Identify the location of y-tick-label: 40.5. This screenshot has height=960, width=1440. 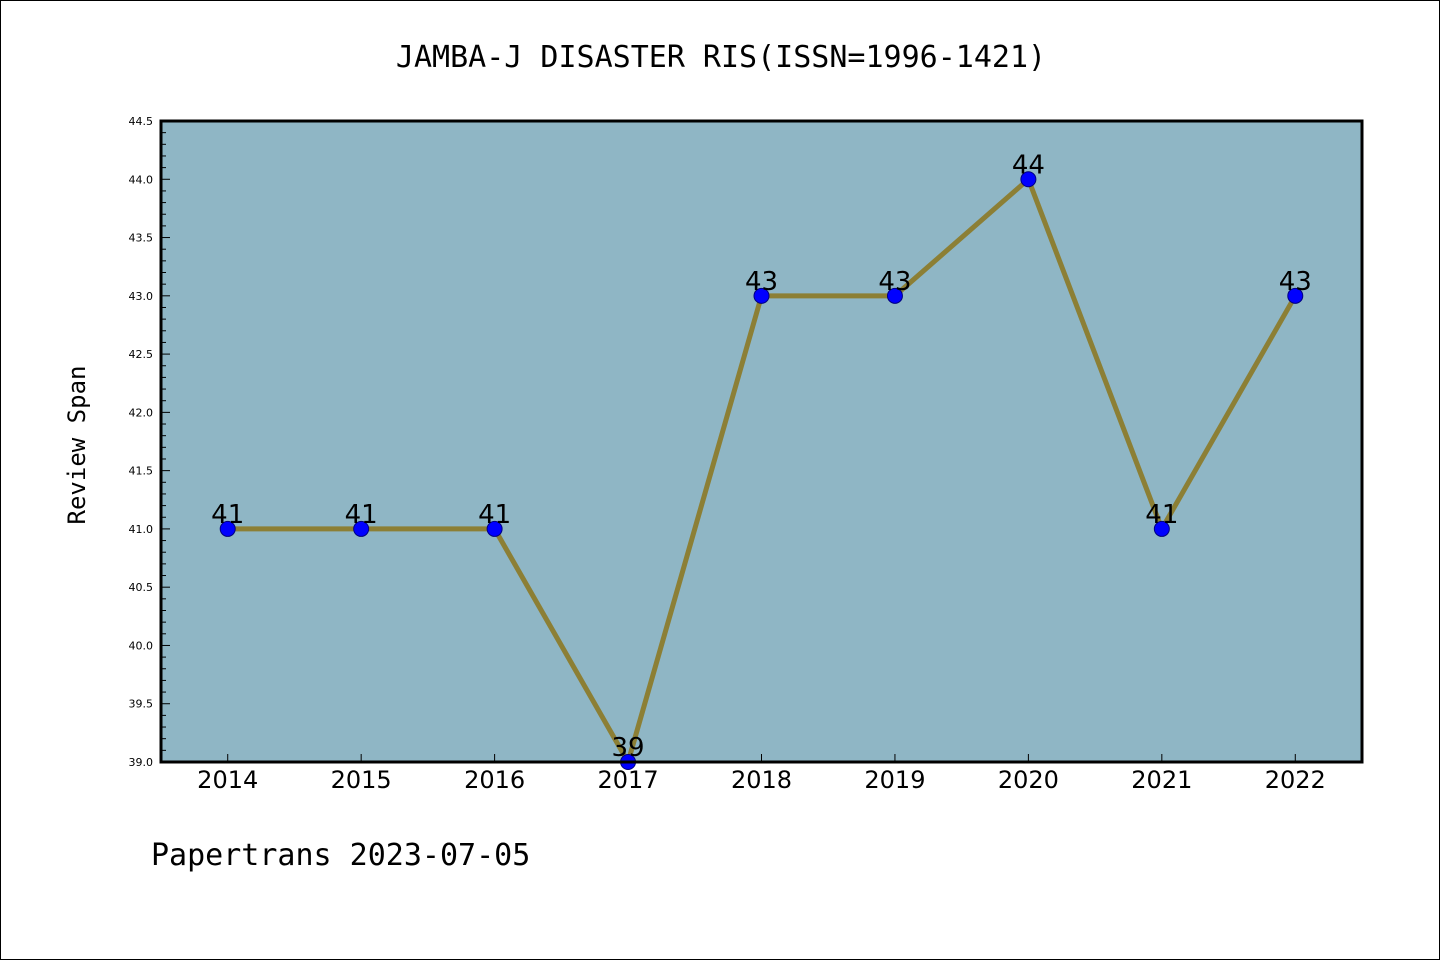
(141, 587).